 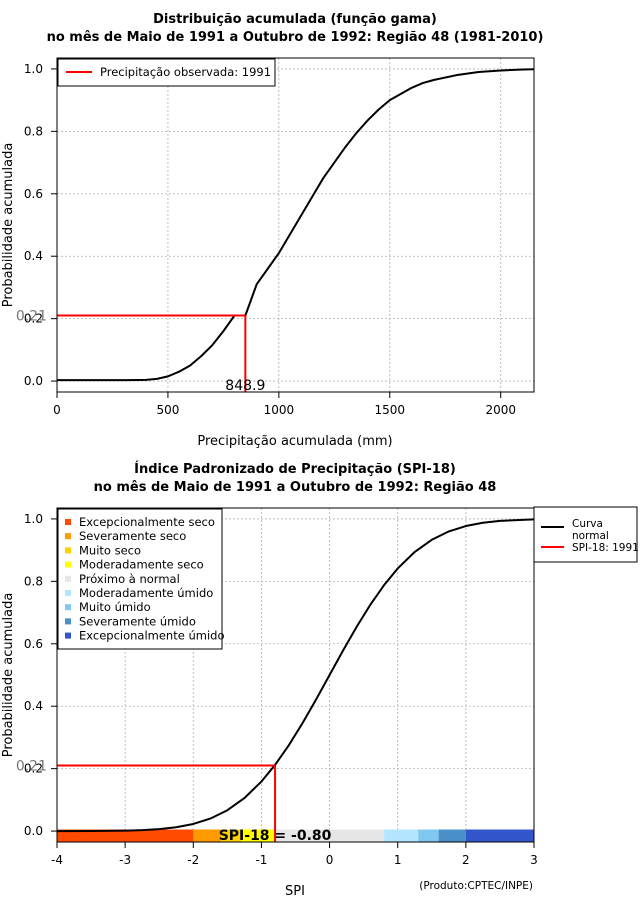 I want to click on x-tick-label: -2, so click(x=193, y=860).